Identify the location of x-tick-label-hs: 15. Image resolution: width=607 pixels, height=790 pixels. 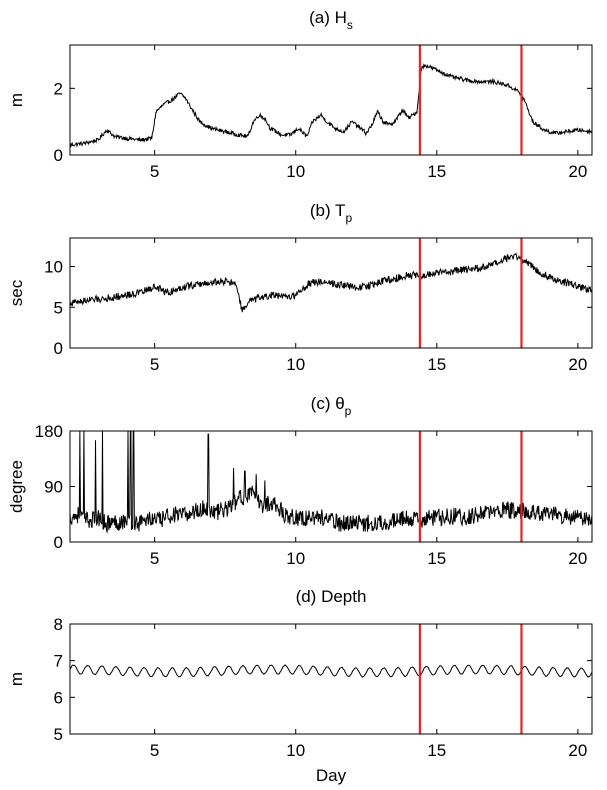
(436, 171).